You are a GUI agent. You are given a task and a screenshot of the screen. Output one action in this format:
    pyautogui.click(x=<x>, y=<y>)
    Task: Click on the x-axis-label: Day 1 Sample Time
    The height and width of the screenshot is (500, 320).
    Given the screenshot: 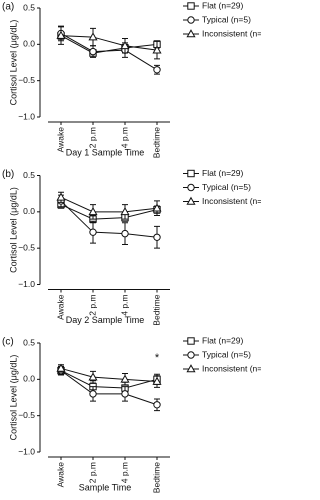 What is the action you would take?
    pyautogui.click(x=105, y=152)
    